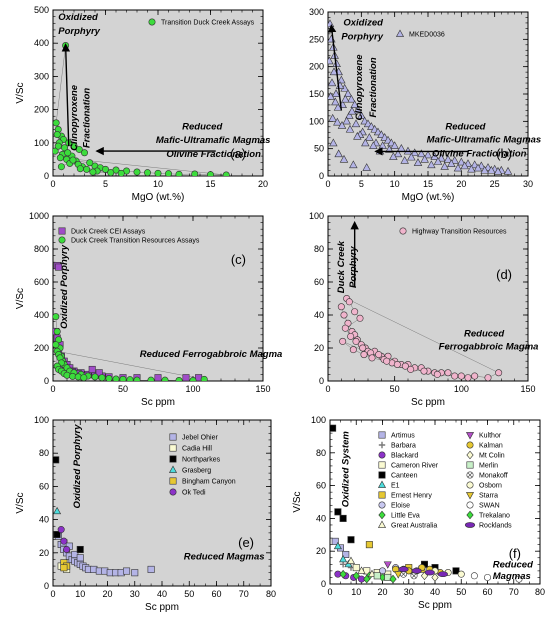 This screenshot has width=550, height=627. I want to click on legend-label: Mt Colin, so click(492, 456).